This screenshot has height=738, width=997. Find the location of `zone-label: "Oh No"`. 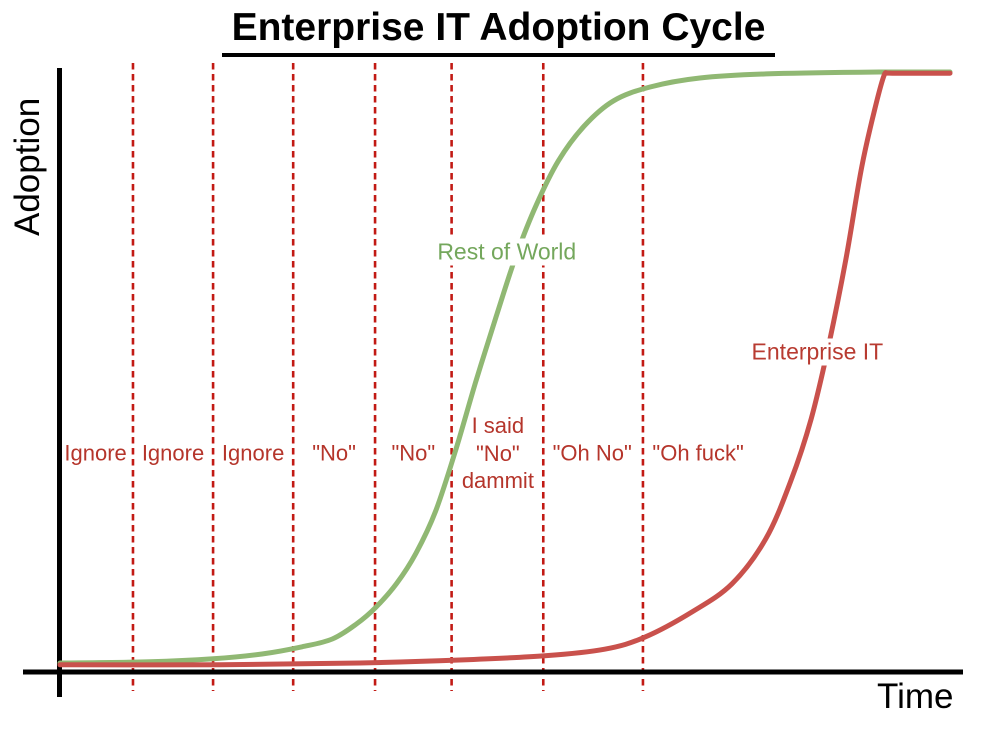

zone-label: "Oh No" is located at coordinates (592, 453).